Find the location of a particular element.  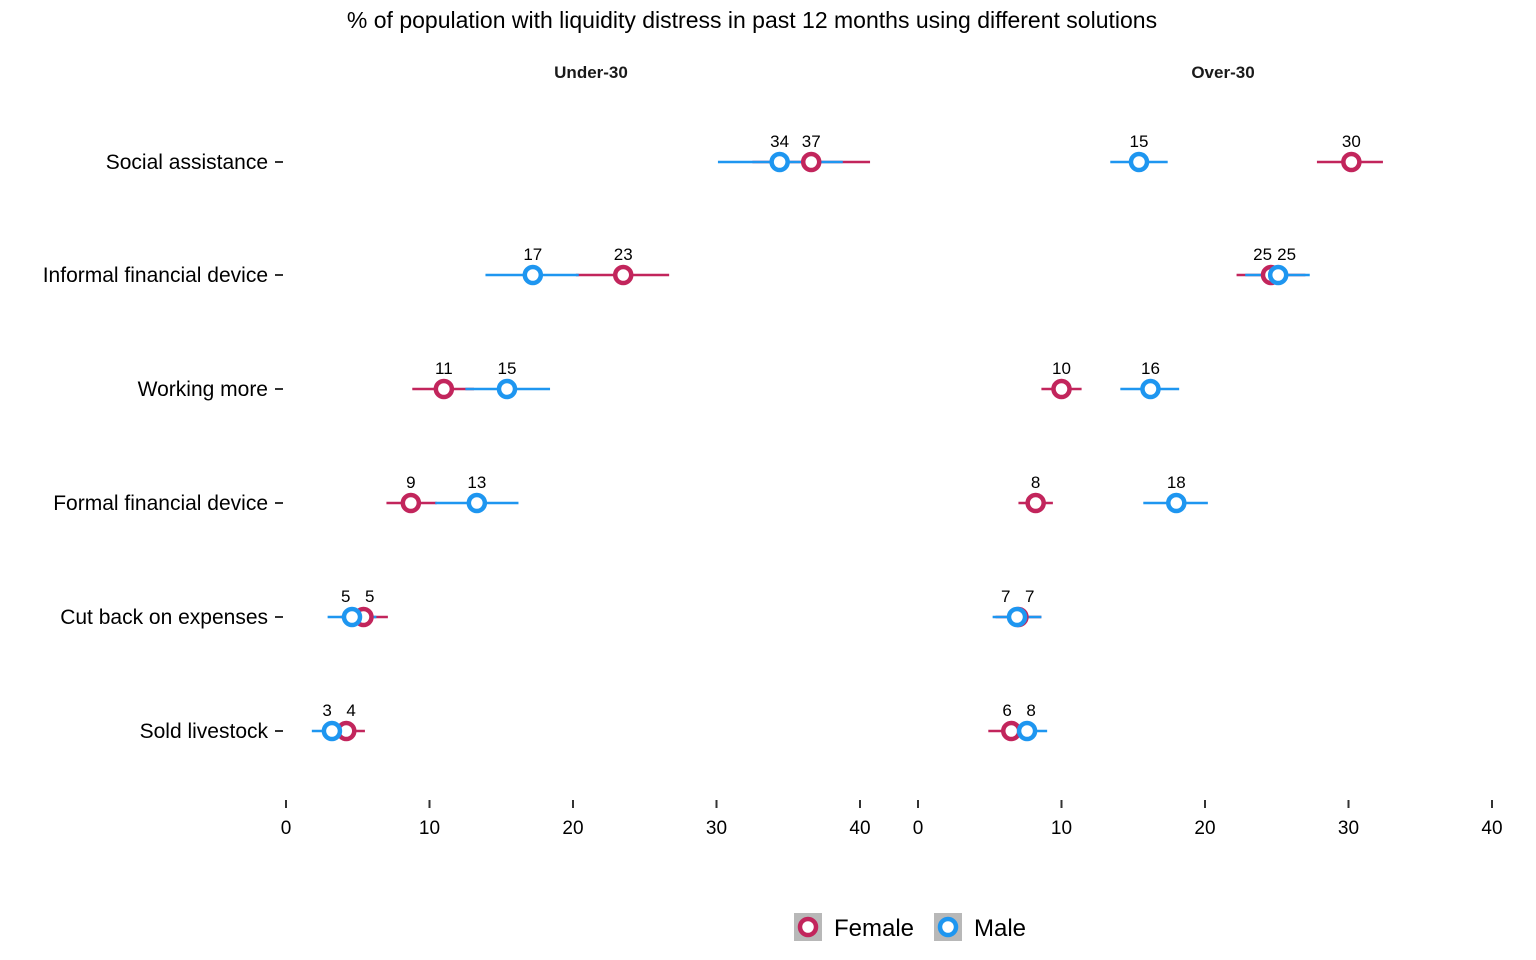

category-label-social-assistance: Social assistance is located at coordinates (187, 162).